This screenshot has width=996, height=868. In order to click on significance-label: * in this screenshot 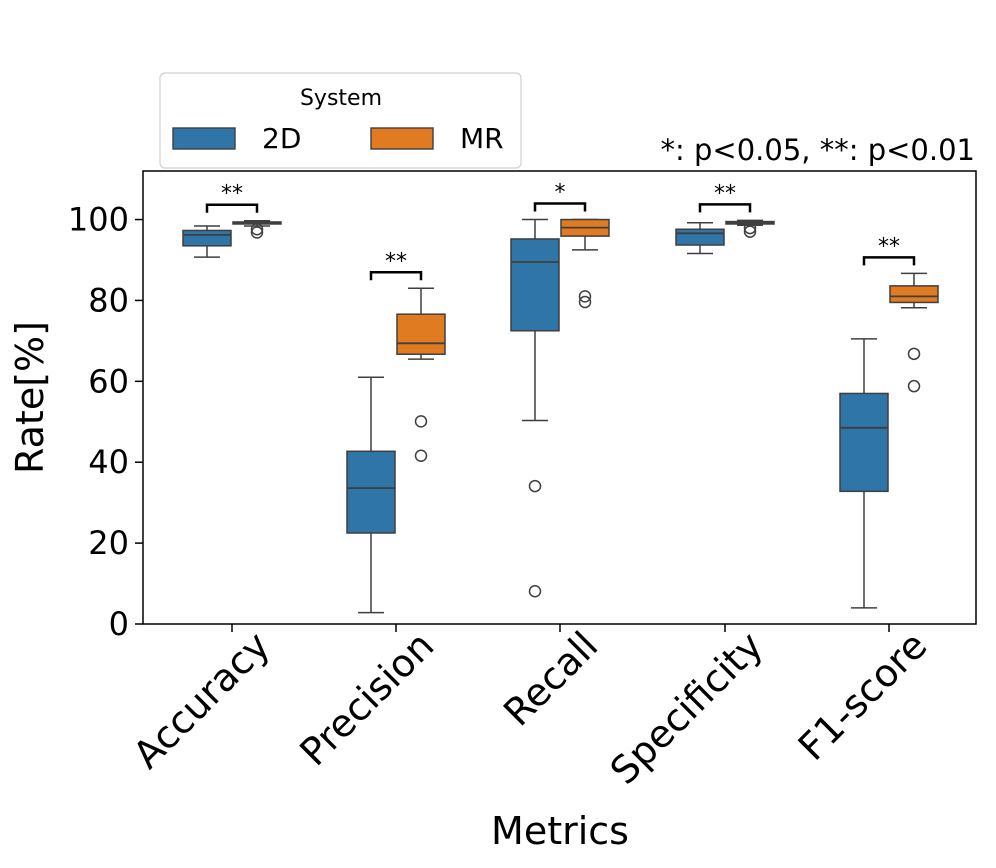, I will do `click(560, 193)`.